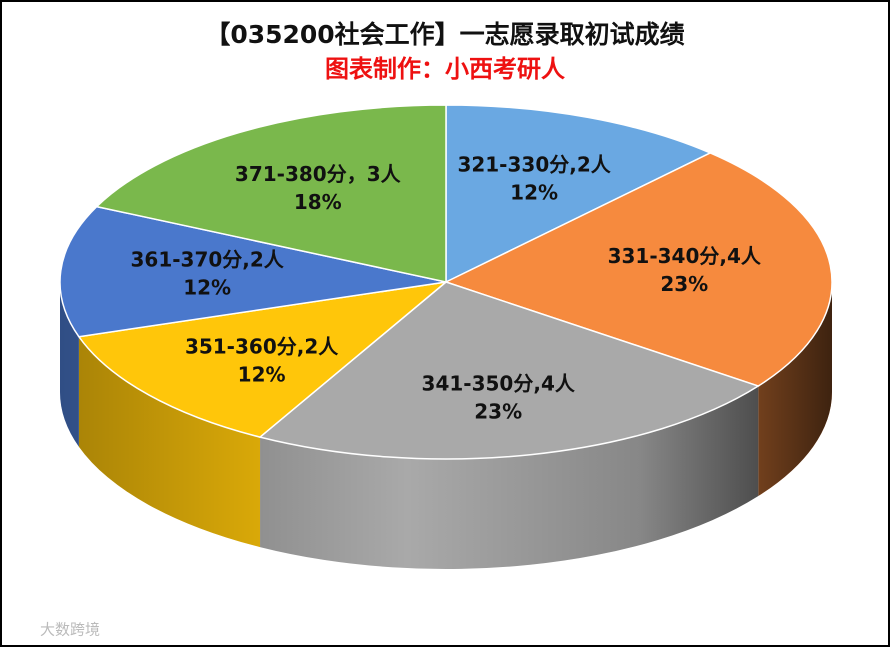 The width and height of the screenshot is (890, 647). I want to click on slice-label: 361-370分,2人, so click(207, 260).